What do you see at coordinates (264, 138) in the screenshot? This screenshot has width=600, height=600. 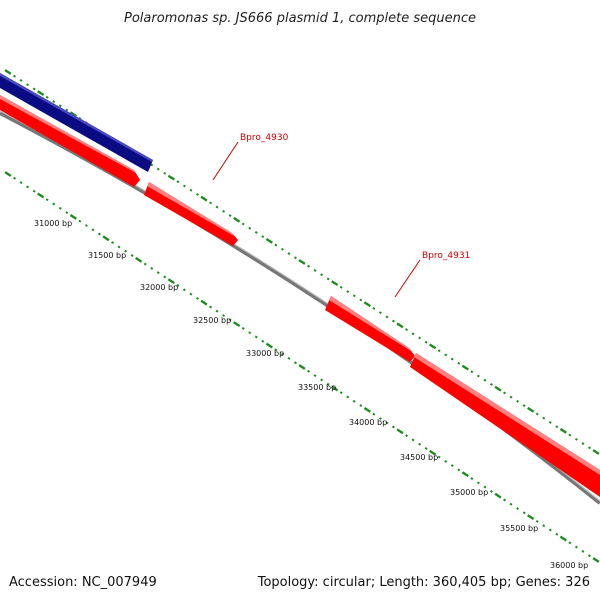 I see `gene-label-bpro-4930: Bpro_4930` at bounding box center [264, 138].